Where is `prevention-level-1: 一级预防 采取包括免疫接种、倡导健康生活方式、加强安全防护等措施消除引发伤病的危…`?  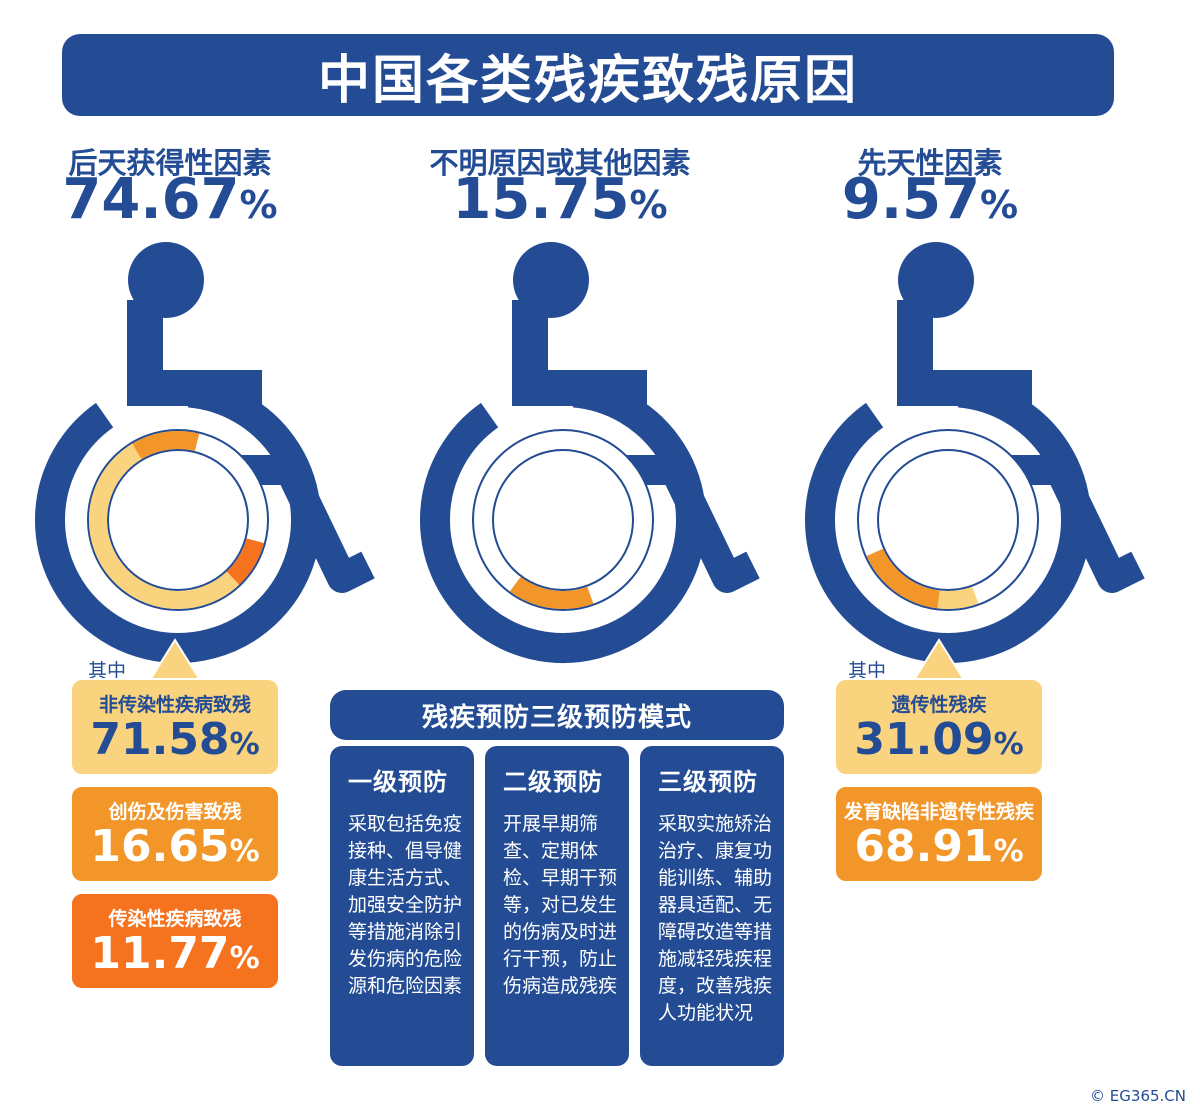 prevention-level-1: 一级预防 采取包括免疫接种、倡导健康生活方式、加强安全防护等措施消除引发伤病的危… is located at coordinates (402, 906).